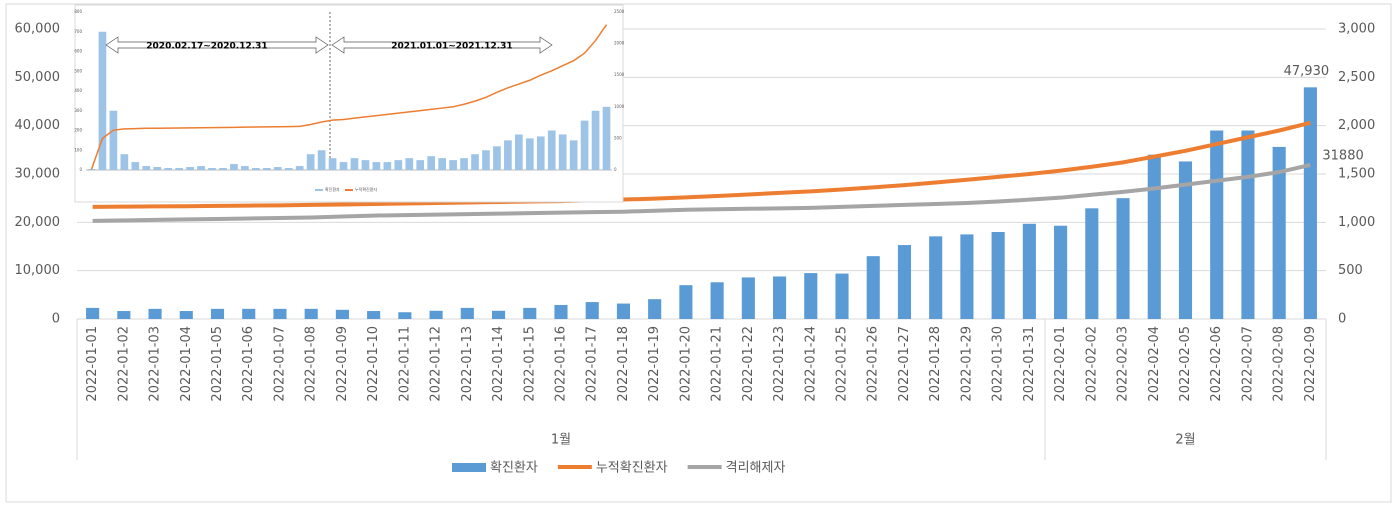  Describe the element at coordinates (38, 77) in the screenshot. I see `y-tick-label: 50,000` at that location.